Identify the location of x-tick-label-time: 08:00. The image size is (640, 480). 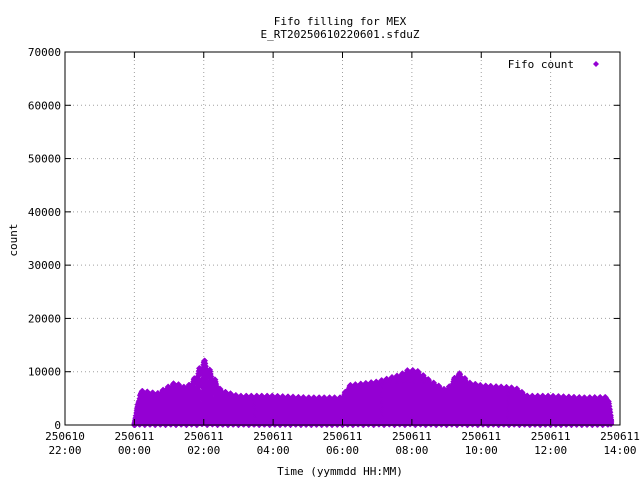
(411, 450).